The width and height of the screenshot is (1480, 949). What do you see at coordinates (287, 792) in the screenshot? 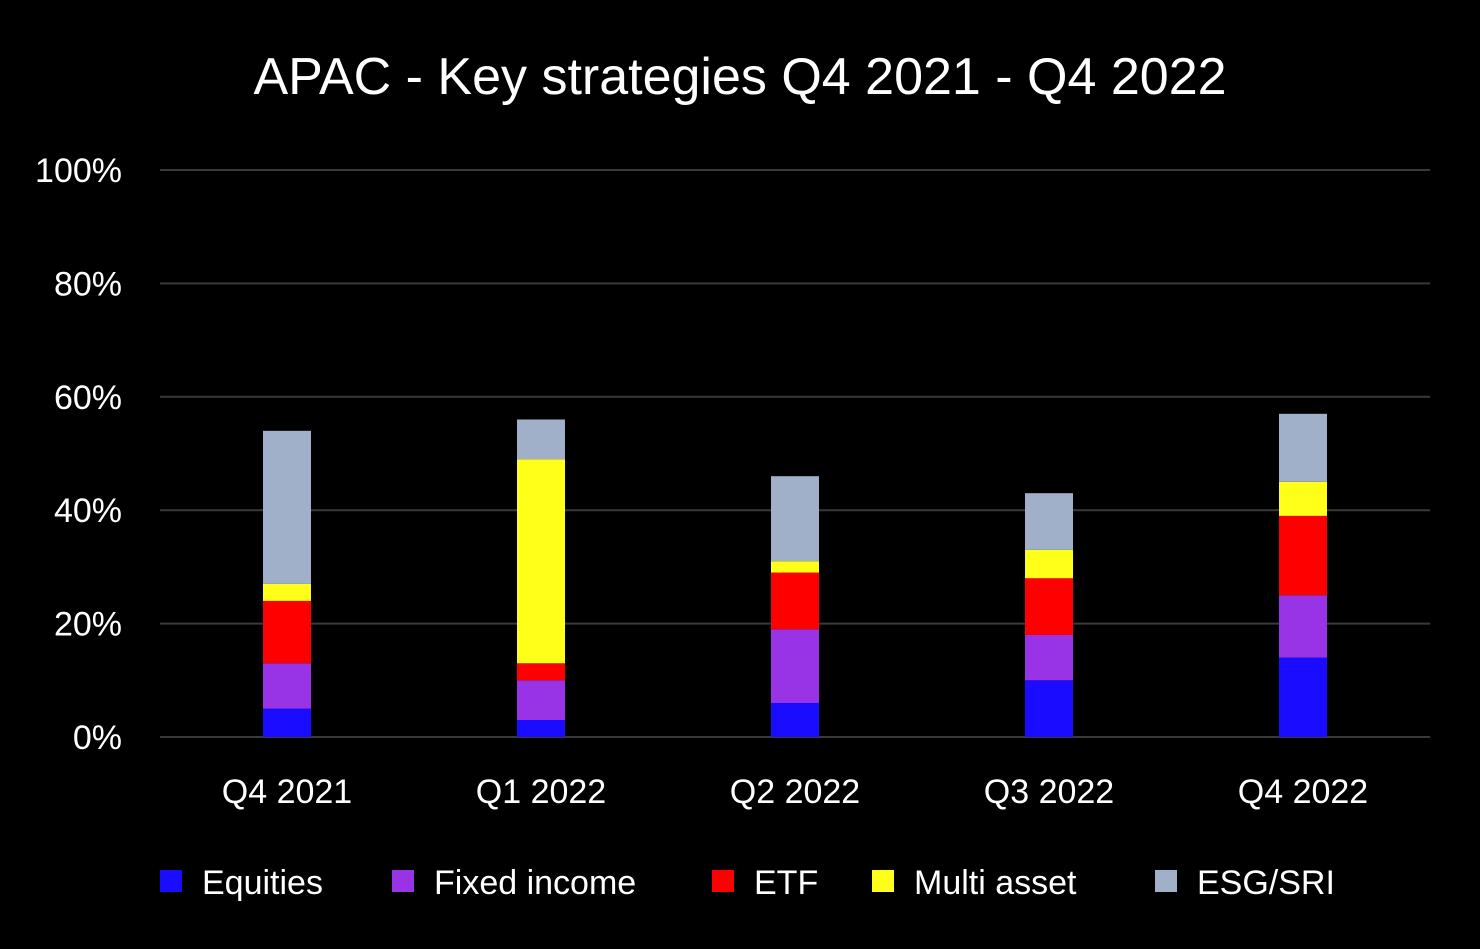
I see `x-tick-label: Q4 2021` at bounding box center [287, 792].